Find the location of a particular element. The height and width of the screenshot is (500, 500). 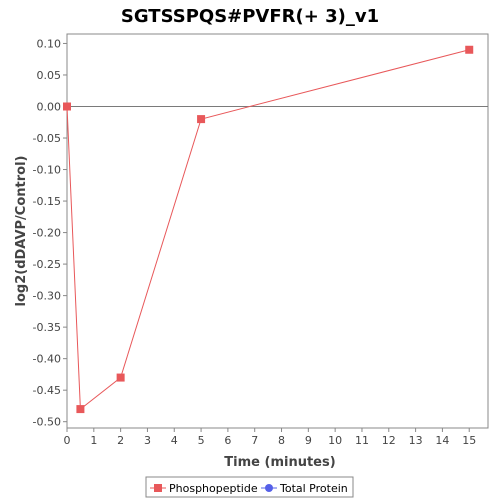

x-tick-label: 1 is located at coordinates (93, 440).